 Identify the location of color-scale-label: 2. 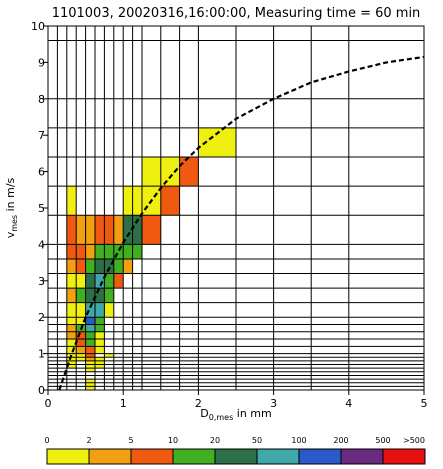
(88, 440).